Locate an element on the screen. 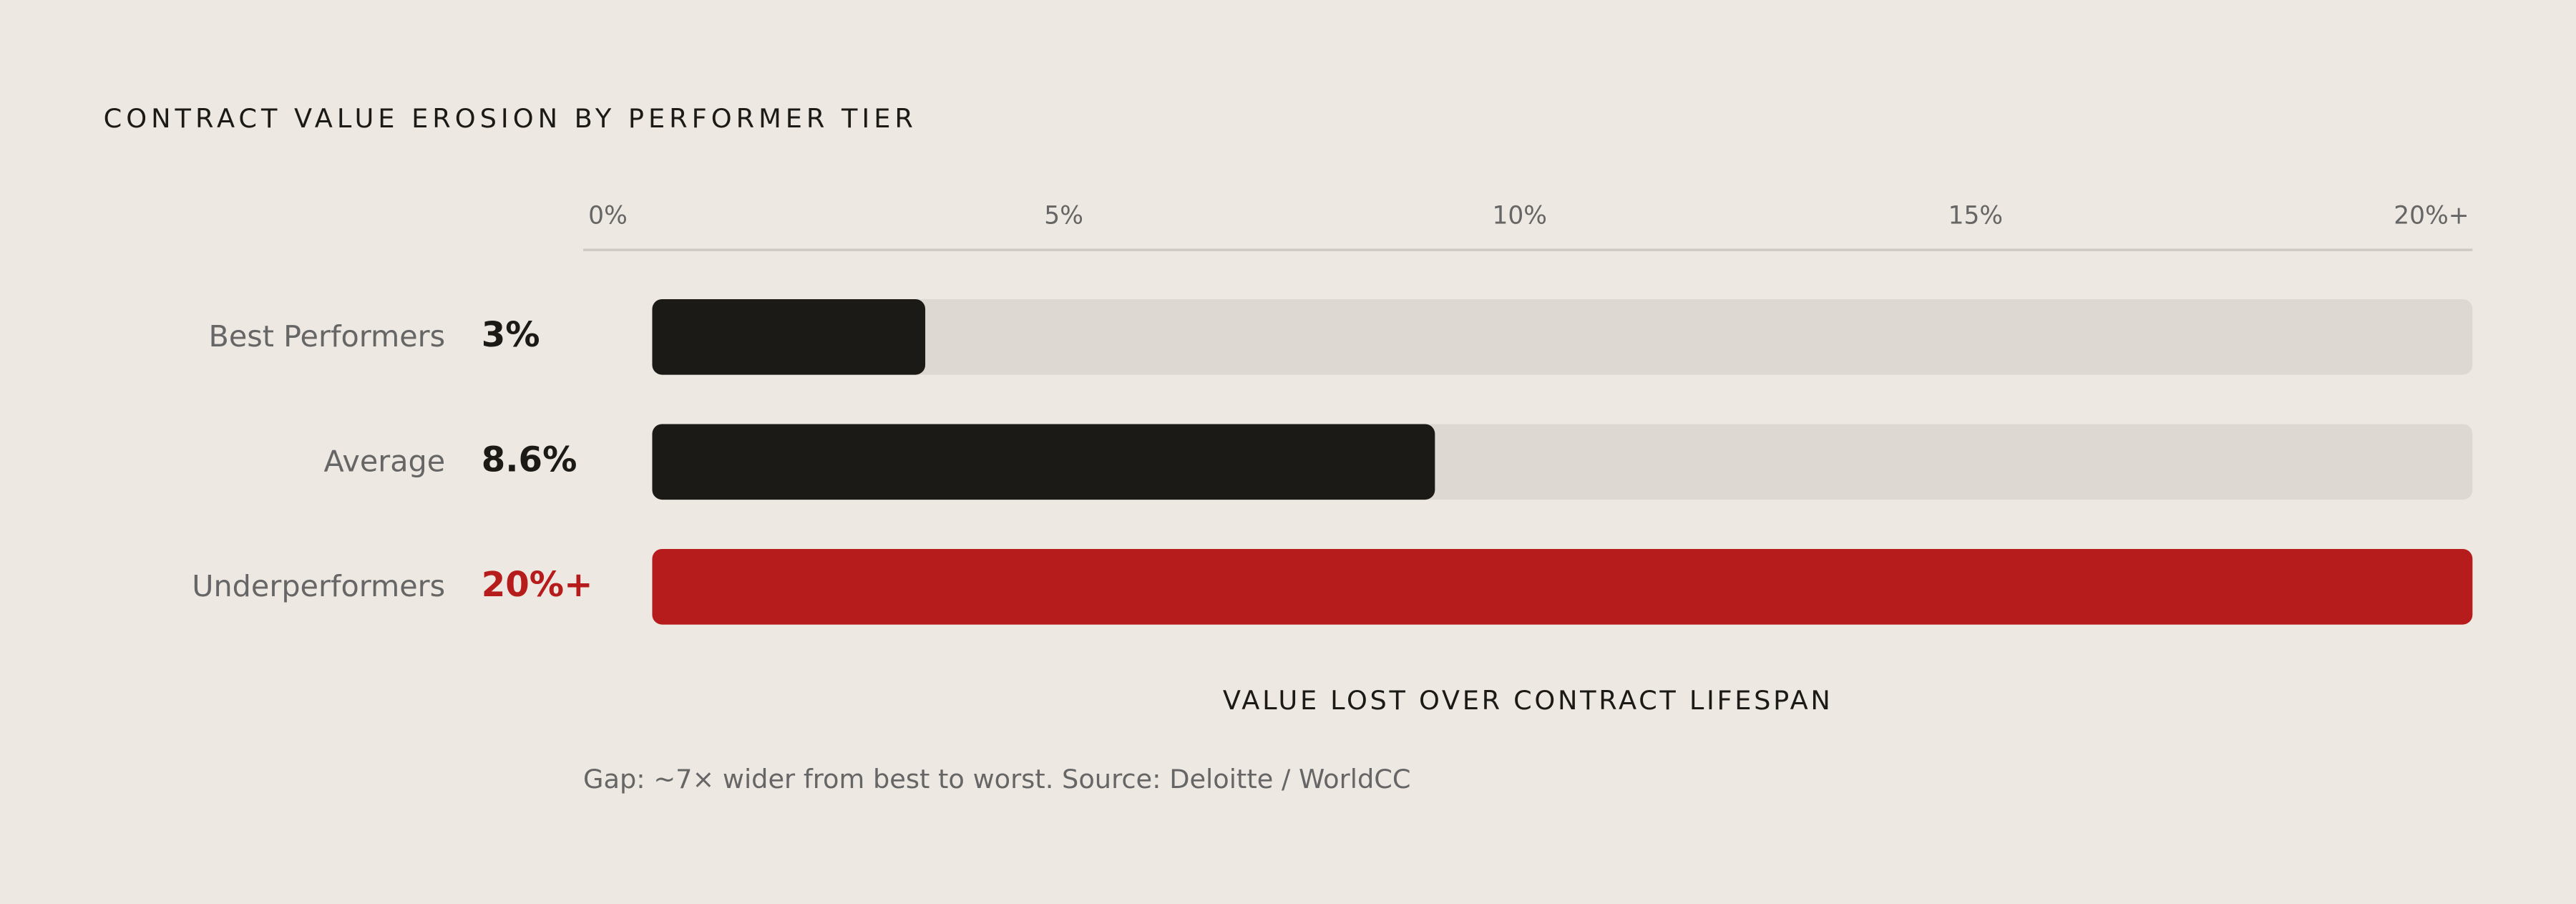  value-label: 8.6% is located at coordinates (529, 459).